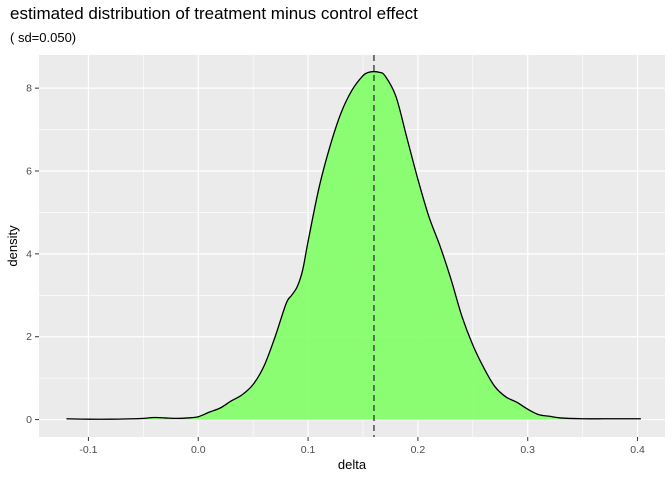 The width and height of the screenshot is (672, 480). Describe the element at coordinates (362, 446) in the screenshot. I see `x-axis: -0.1 0.0 0.1 0.2 0.3 0.4` at that location.